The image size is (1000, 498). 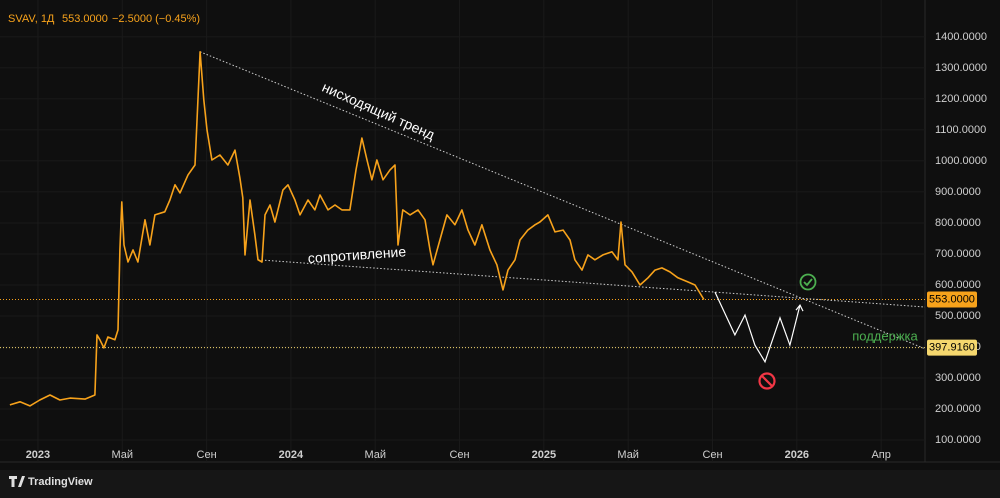 What do you see at coordinates (958, 378) in the screenshot?
I see `y-tick-label: 300.0000` at bounding box center [958, 378].